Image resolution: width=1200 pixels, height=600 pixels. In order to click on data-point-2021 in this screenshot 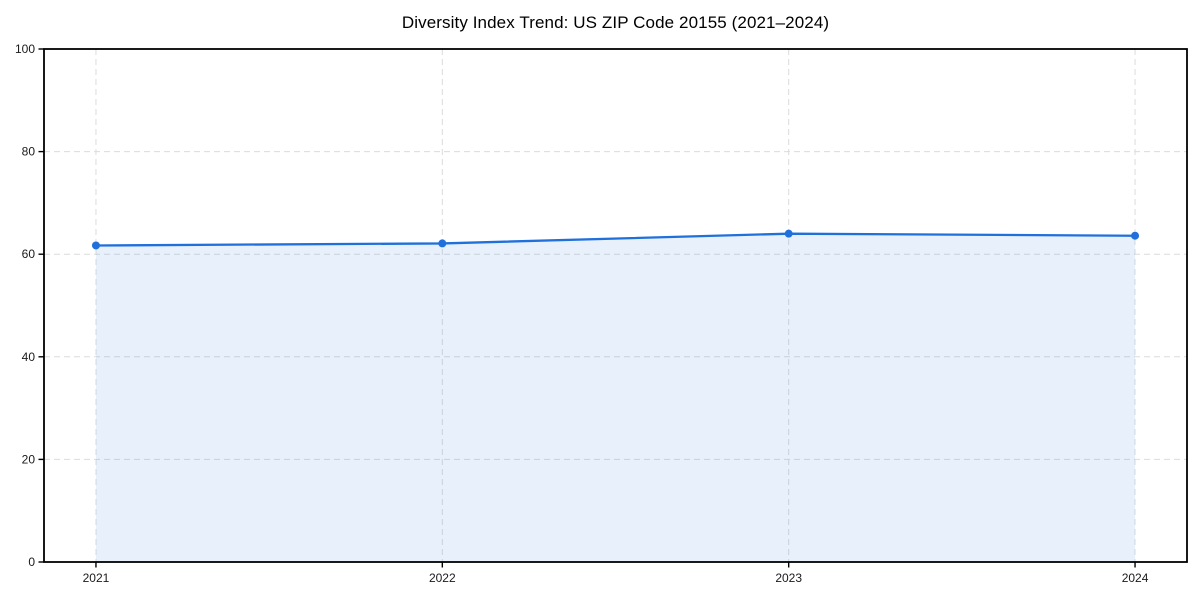, I will do `click(95, 245)`.